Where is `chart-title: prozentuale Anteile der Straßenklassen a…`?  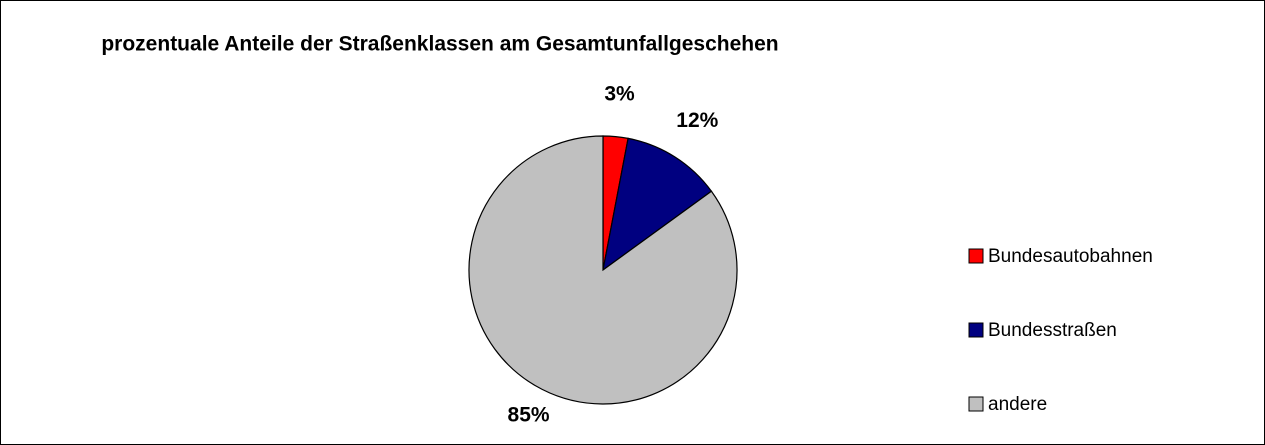
chart-title: prozentuale Anteile der Straßenklassen a… is located at coordinates (439, 44).